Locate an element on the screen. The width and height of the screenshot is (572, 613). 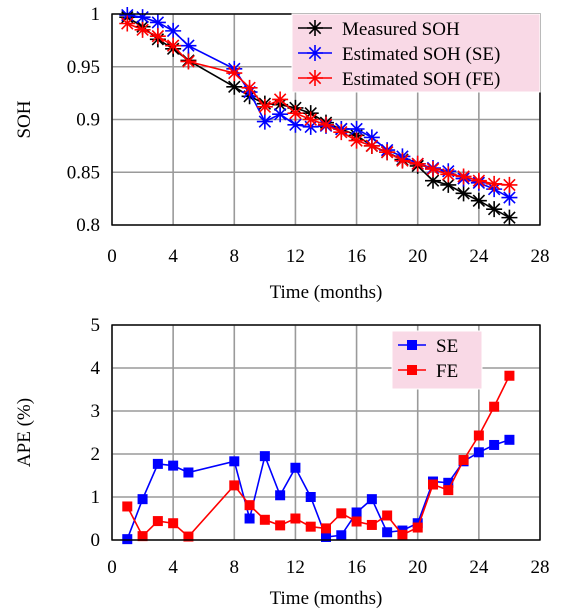
x-tick-label: 24 is located at coordinates (479, 567).